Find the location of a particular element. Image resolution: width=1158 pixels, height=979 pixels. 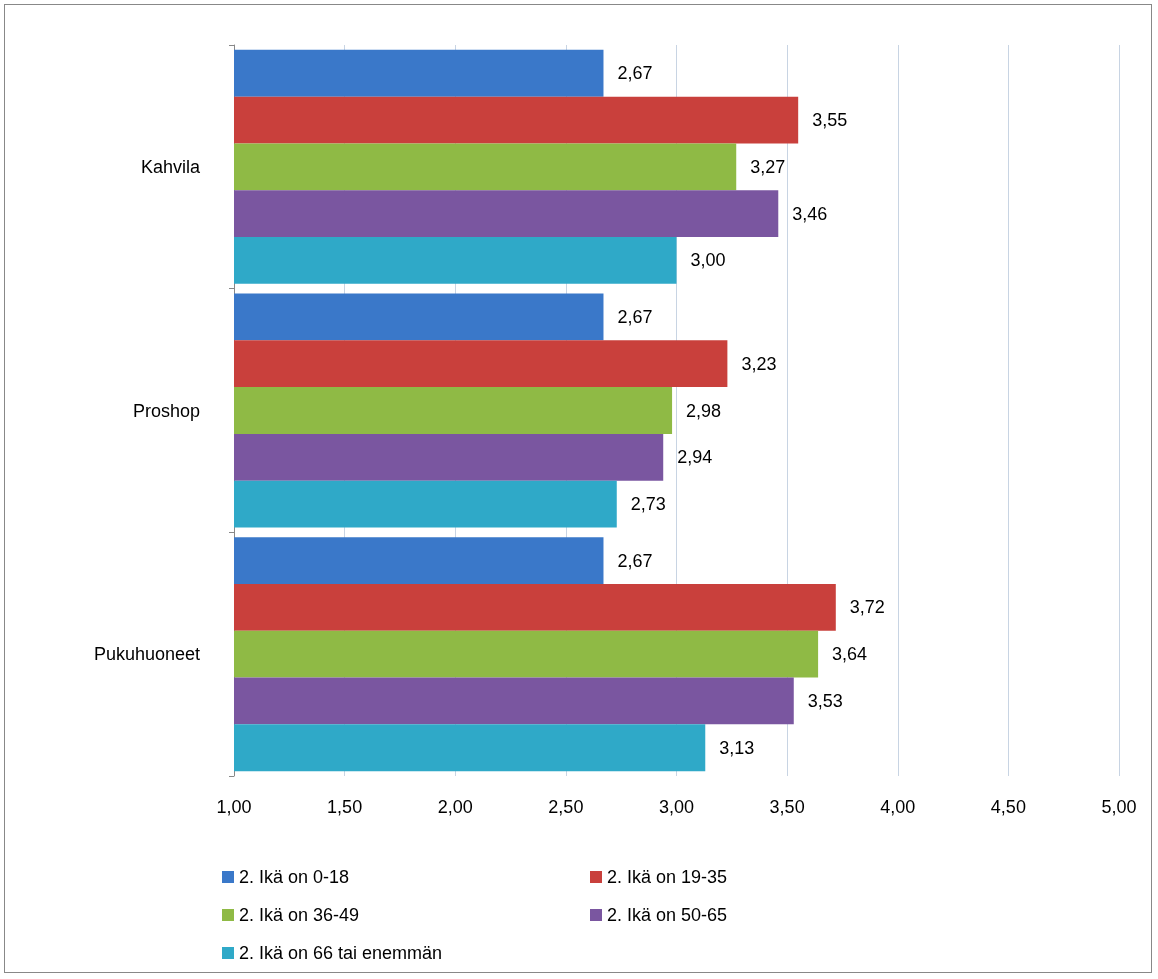

data-label: 3,00 is located at coordinates (708, 260).